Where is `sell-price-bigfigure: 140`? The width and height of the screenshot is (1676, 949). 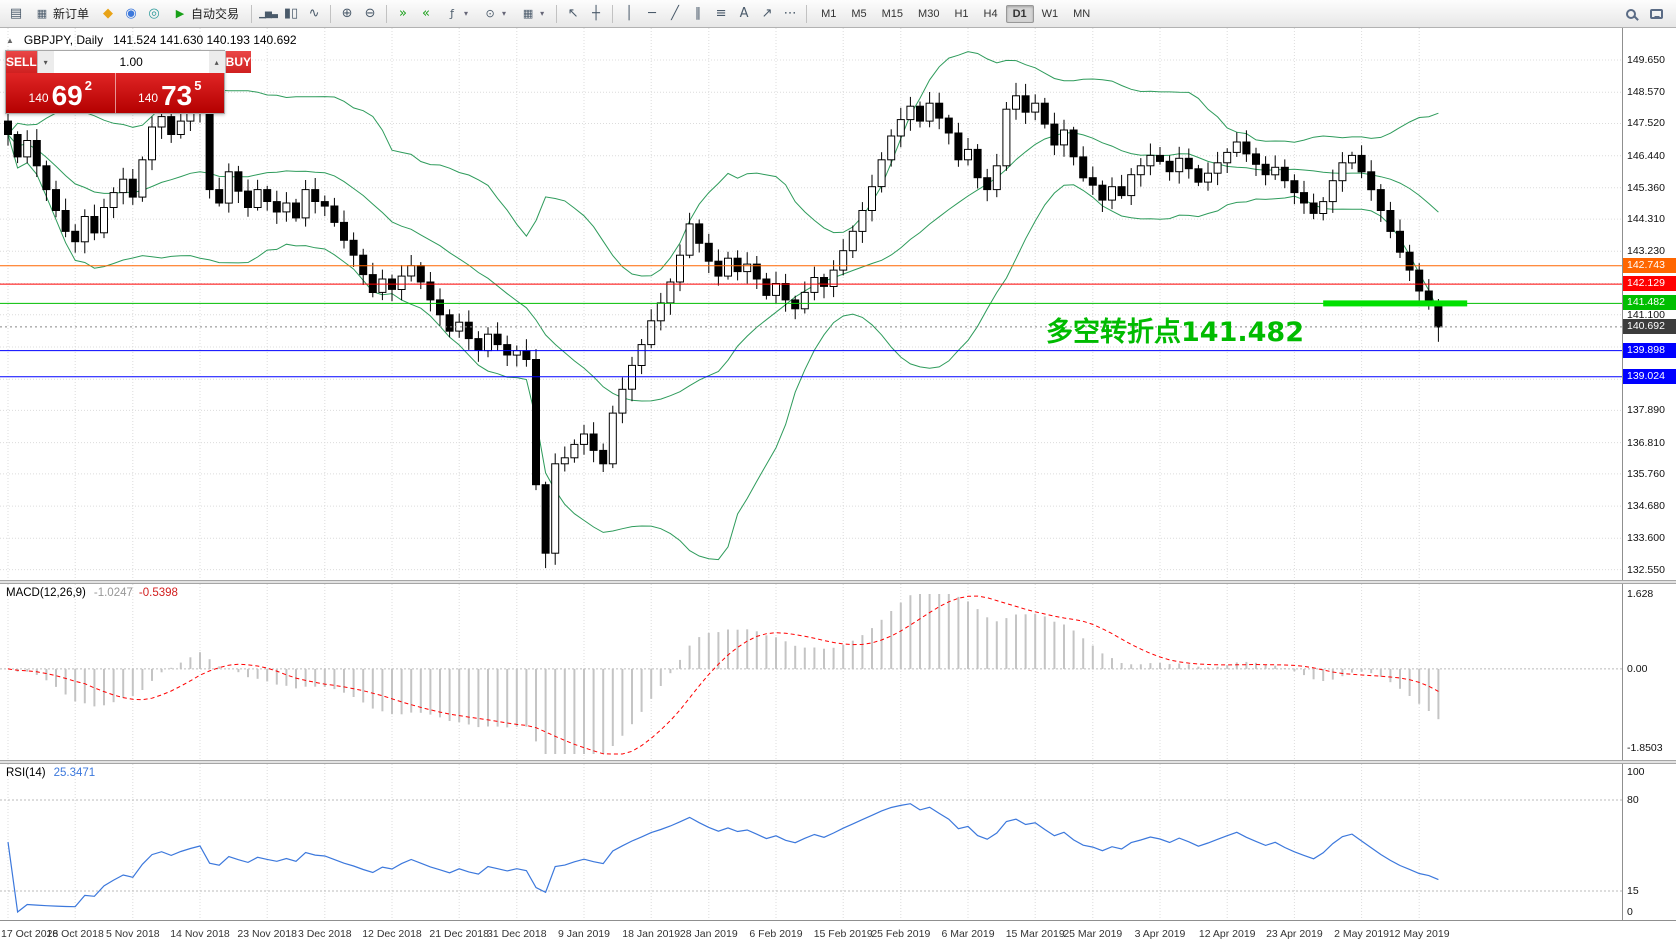
sell-price-bigfigure: 140 is located at coordinates (38, 98).